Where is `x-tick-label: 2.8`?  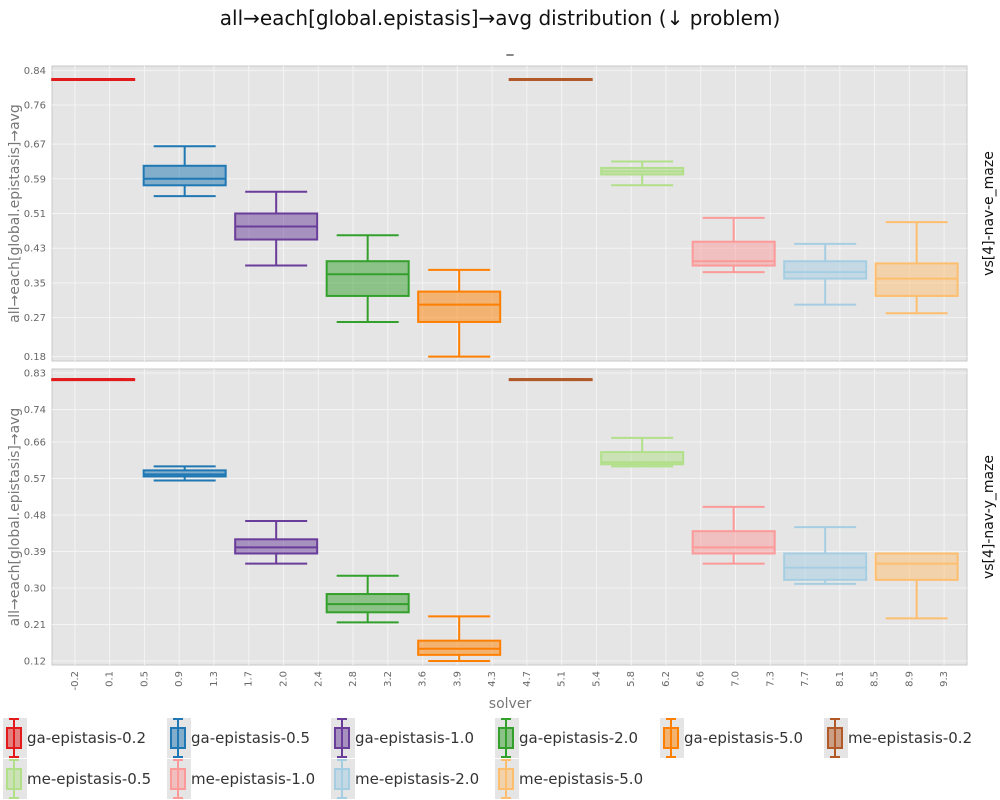
x-tick-label: 2.8 is located at coordinates (353, 679).